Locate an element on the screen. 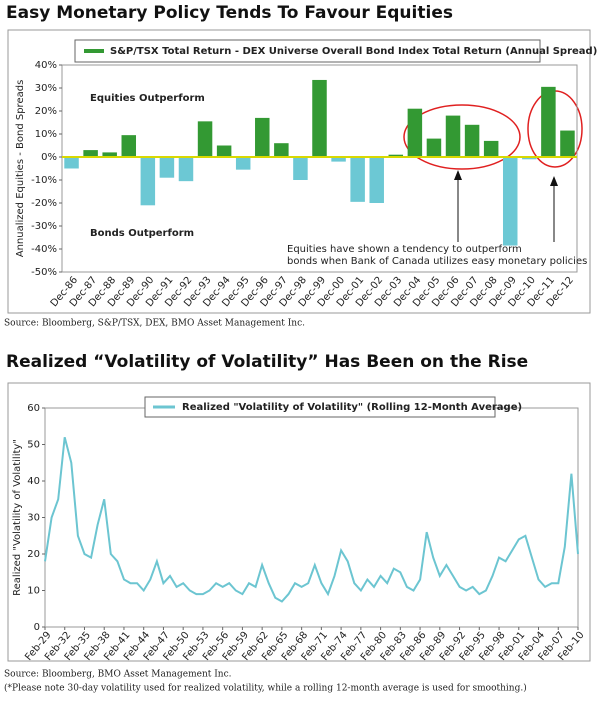 This screenshot has width=597, height=705. annotation: Bonds Outperform is located at coordinates (142, 233).